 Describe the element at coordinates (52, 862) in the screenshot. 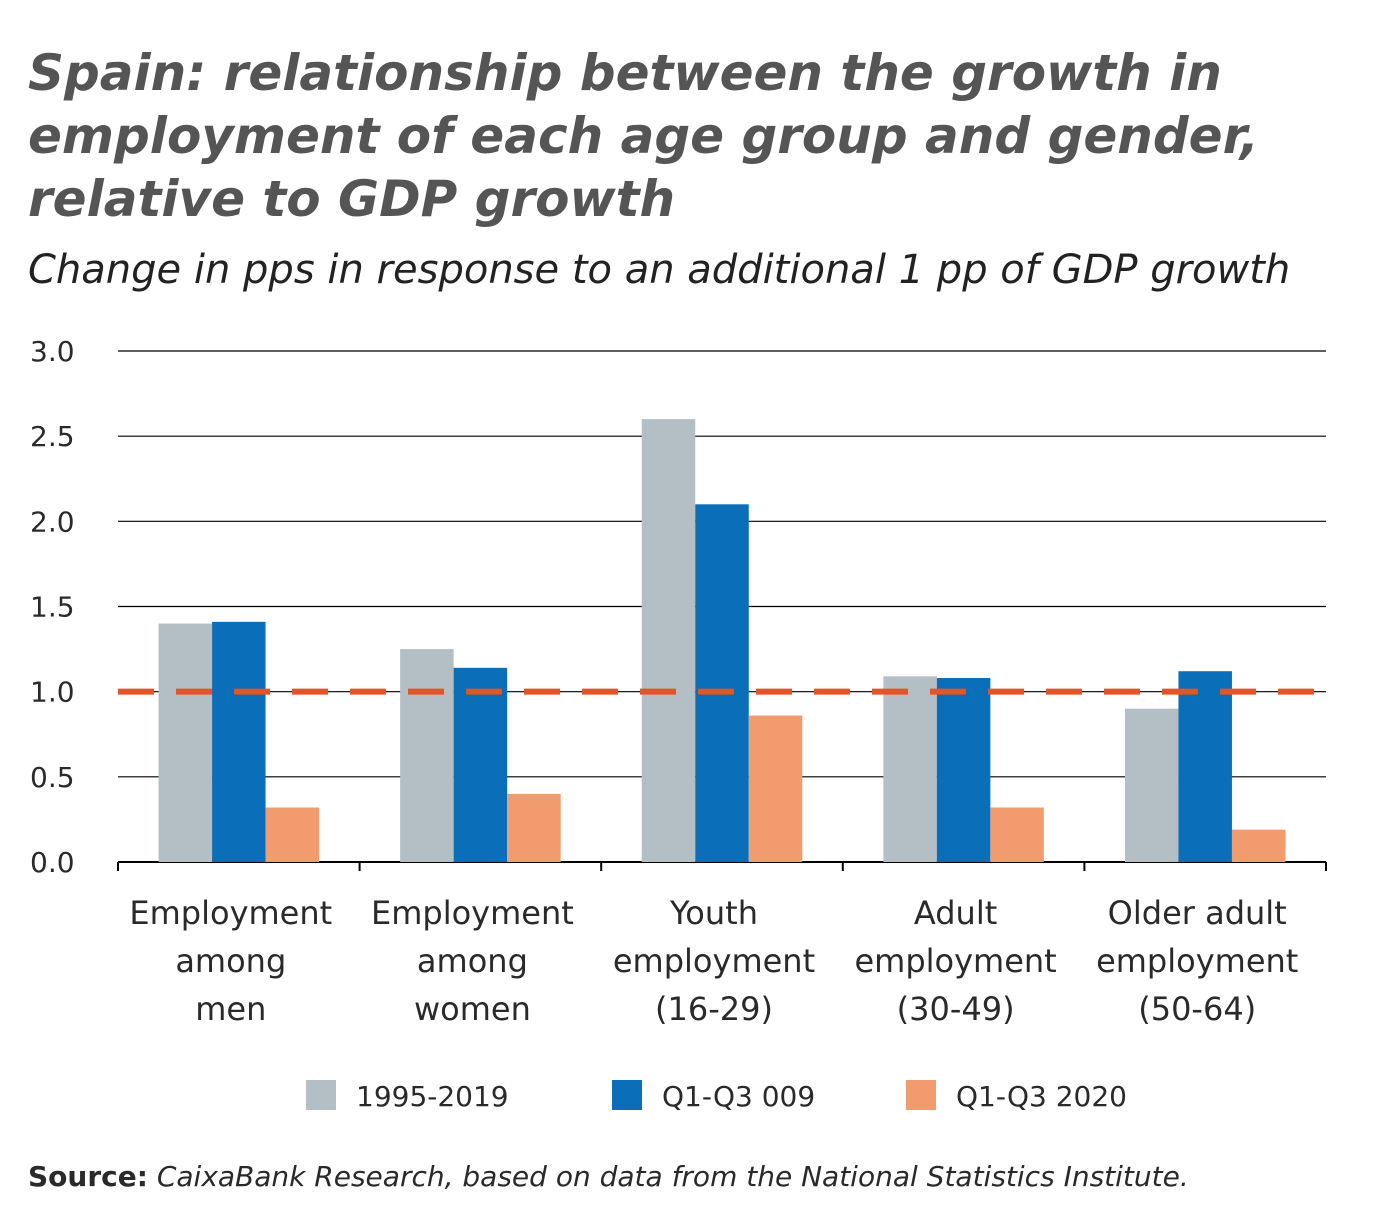

I see `y-tick-label: 0.0` at that location.